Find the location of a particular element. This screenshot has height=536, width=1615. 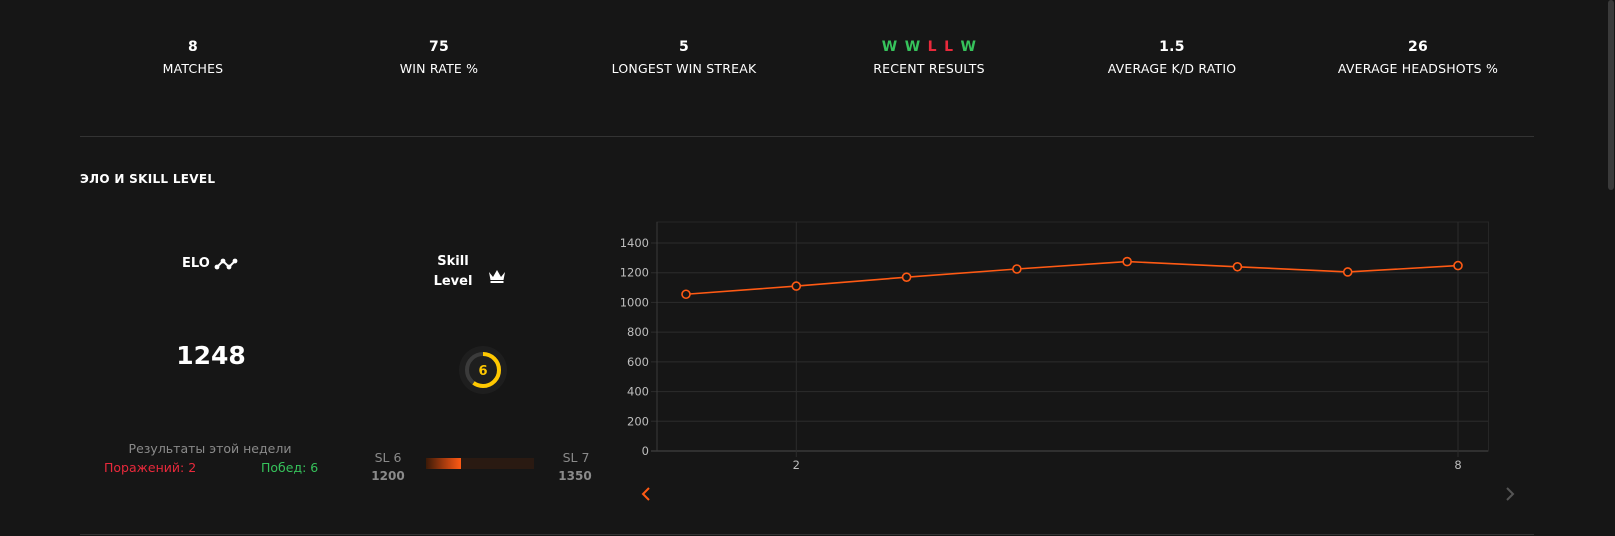

y-tick-label: 400 is located at coordinates (638, 392).